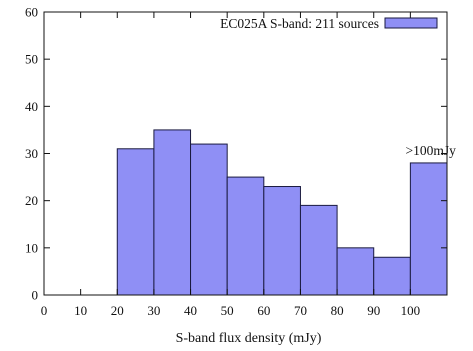 Image resolution: width=473 pixels, height=351 pixels. What do you see at coordinates (117, 310) in the screenshot?
I see `x-tick-label: 20` at bounding box center [117, 310].